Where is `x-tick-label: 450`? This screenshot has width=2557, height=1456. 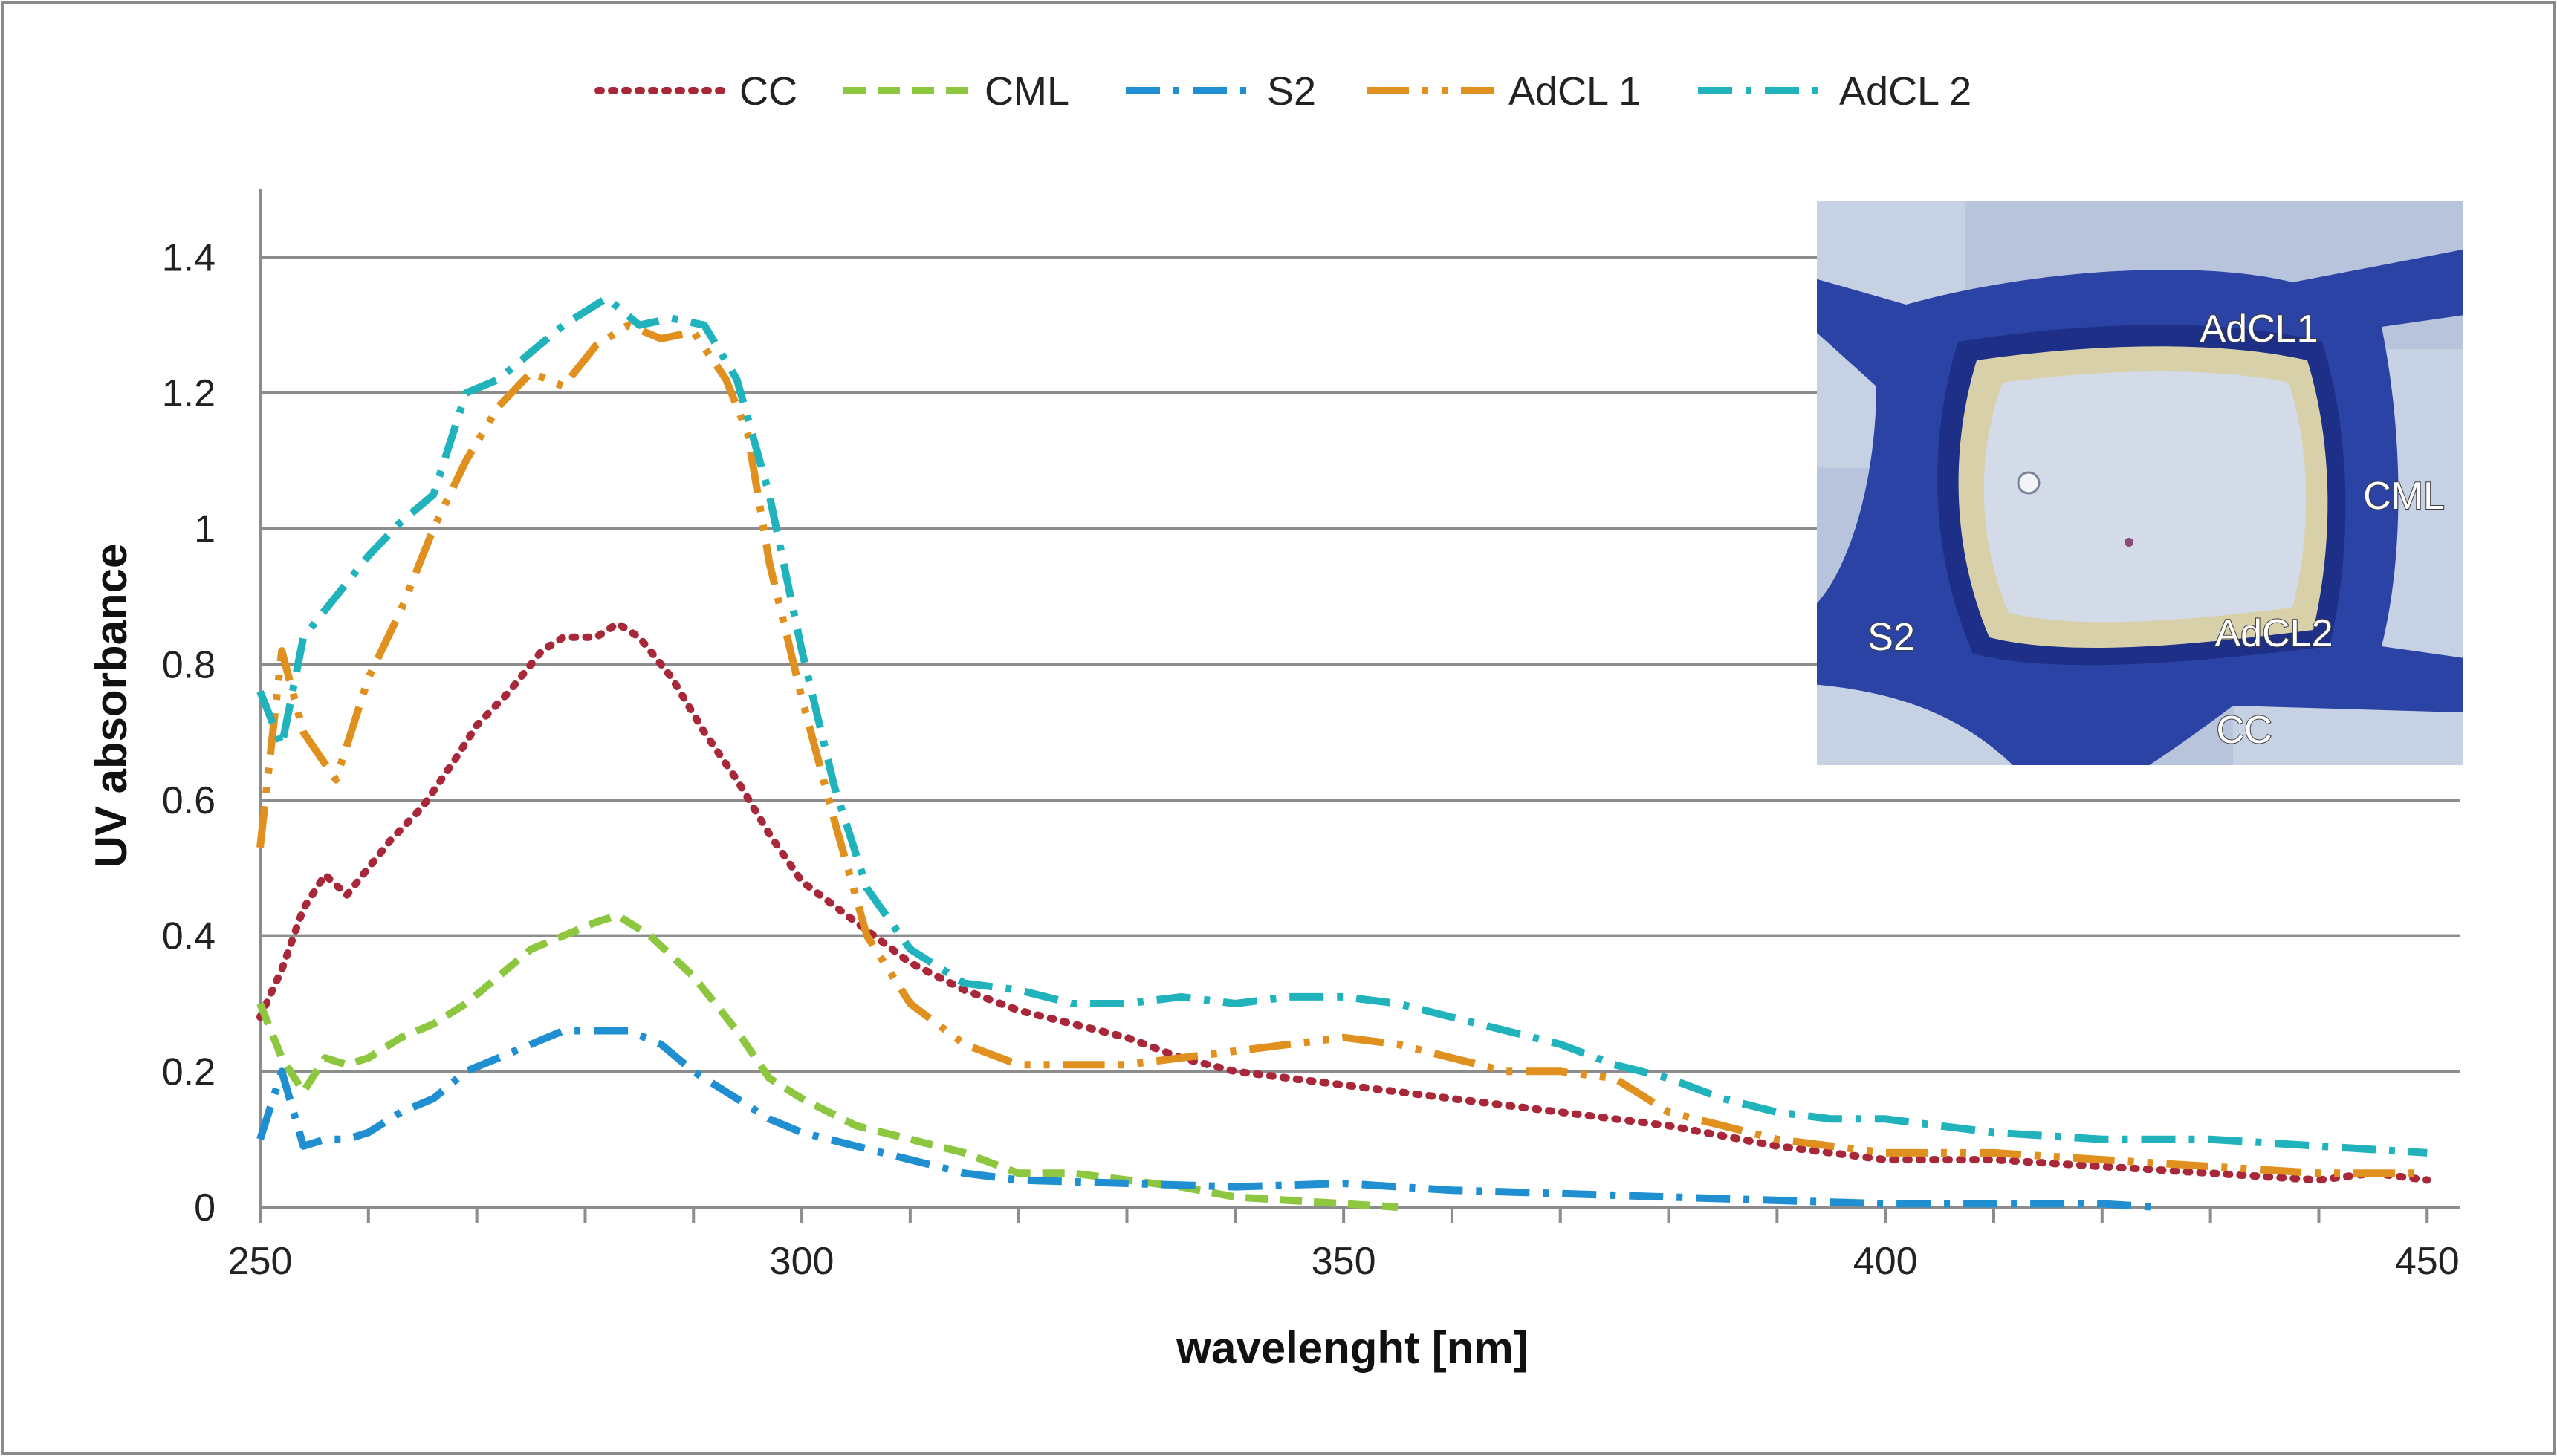
x-tick-label: 450 is located at coordinates (2427, 1262).